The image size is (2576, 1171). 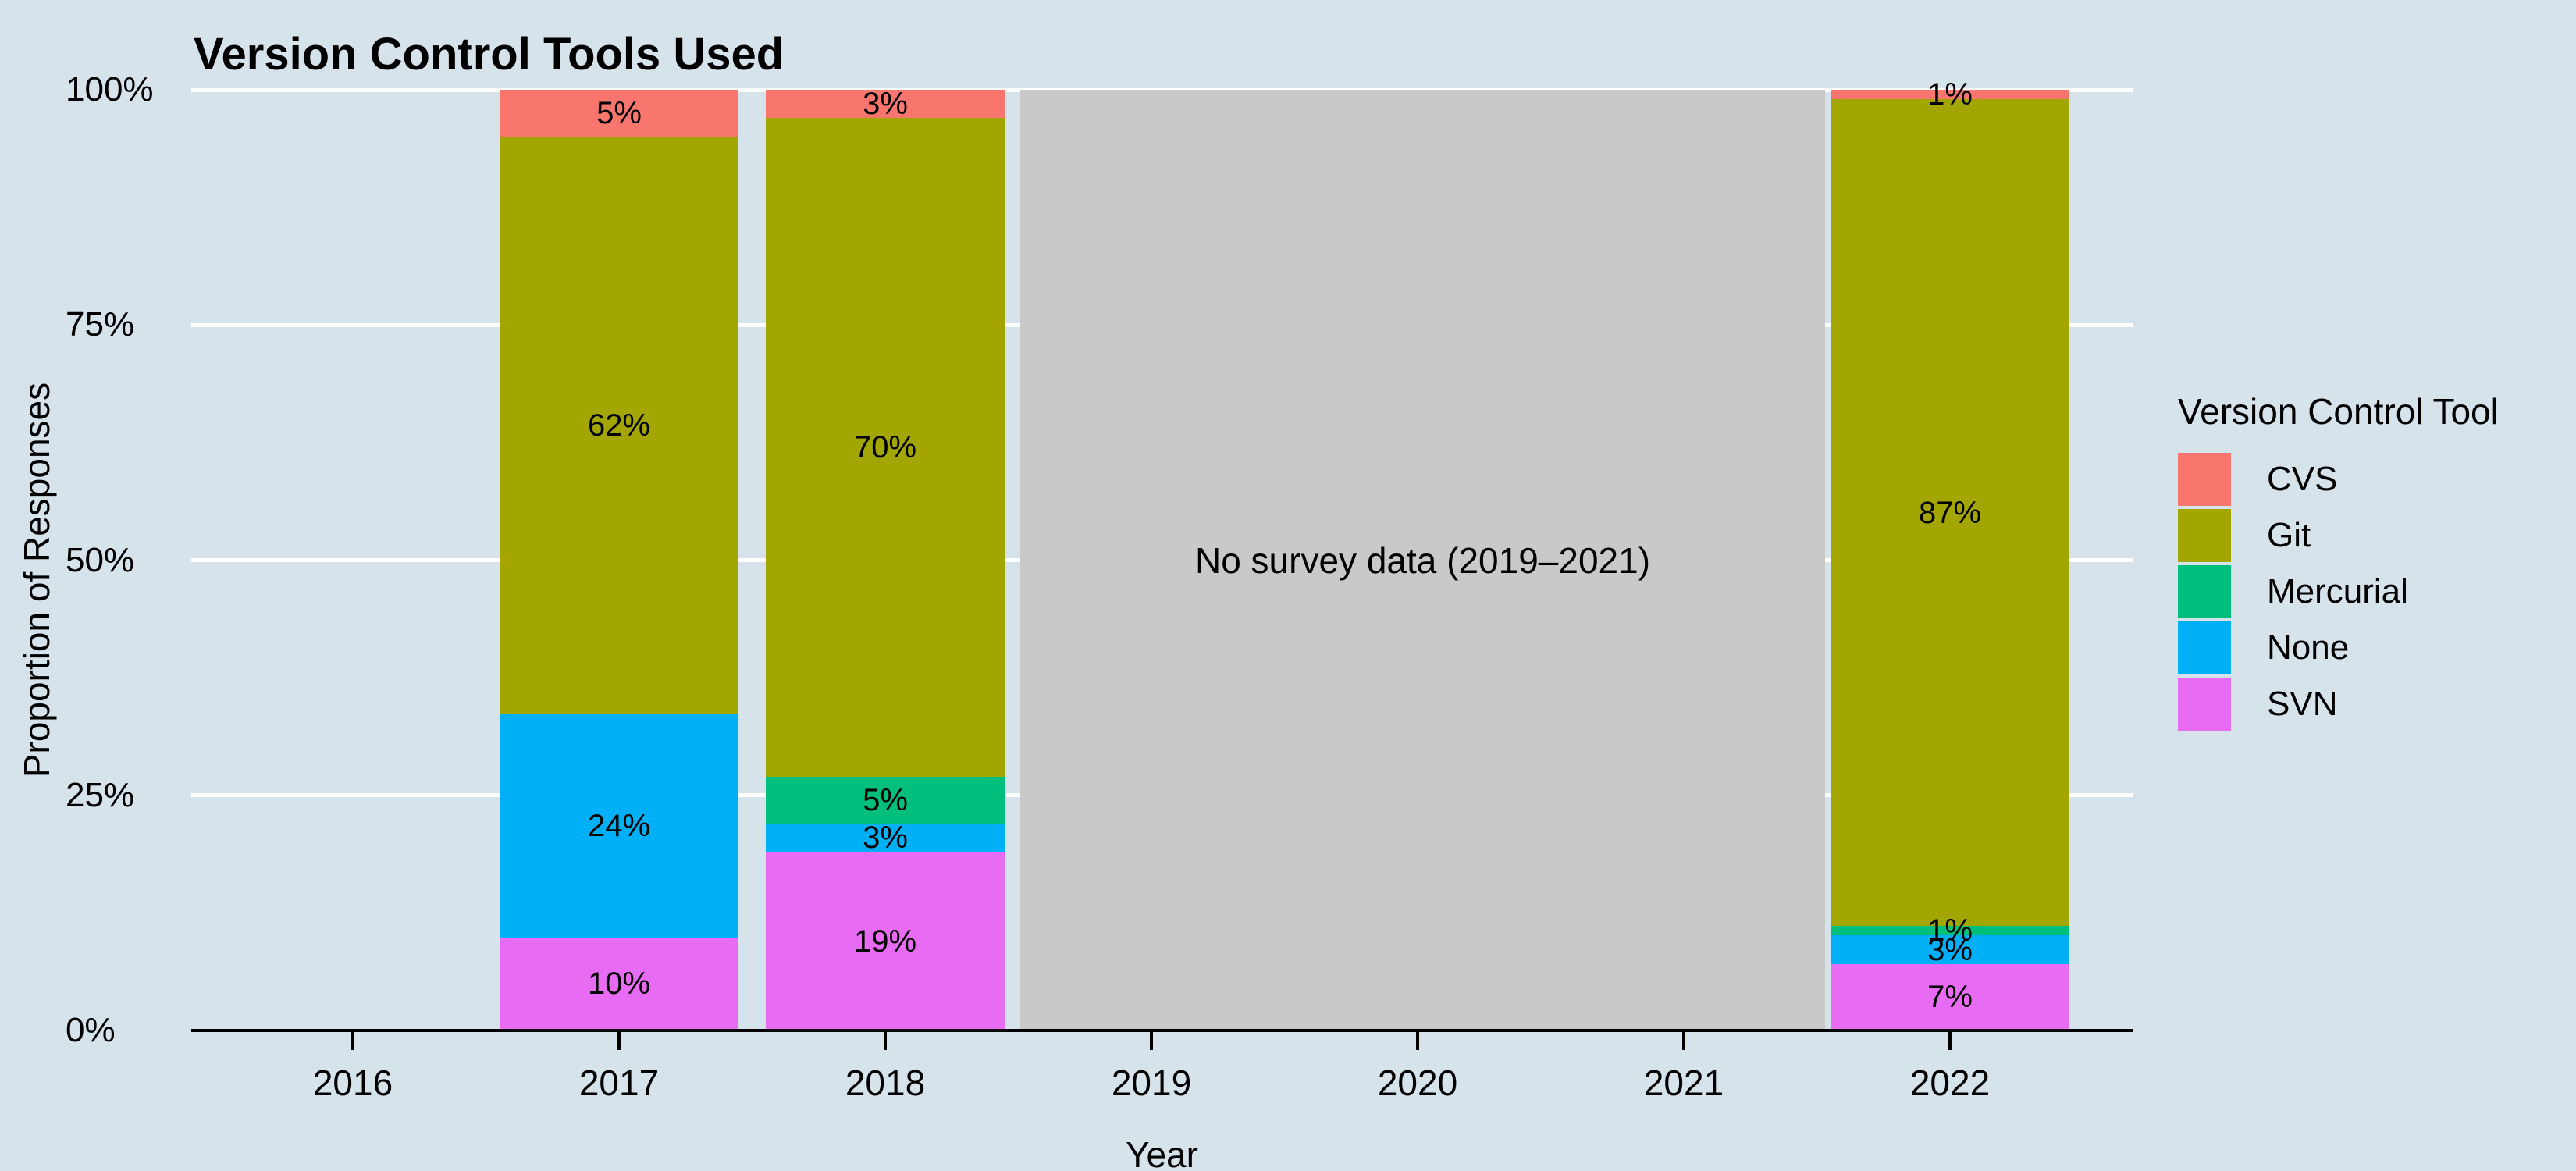 I want to click on x-axis-title: Year, so click(x=1162, y=1152).